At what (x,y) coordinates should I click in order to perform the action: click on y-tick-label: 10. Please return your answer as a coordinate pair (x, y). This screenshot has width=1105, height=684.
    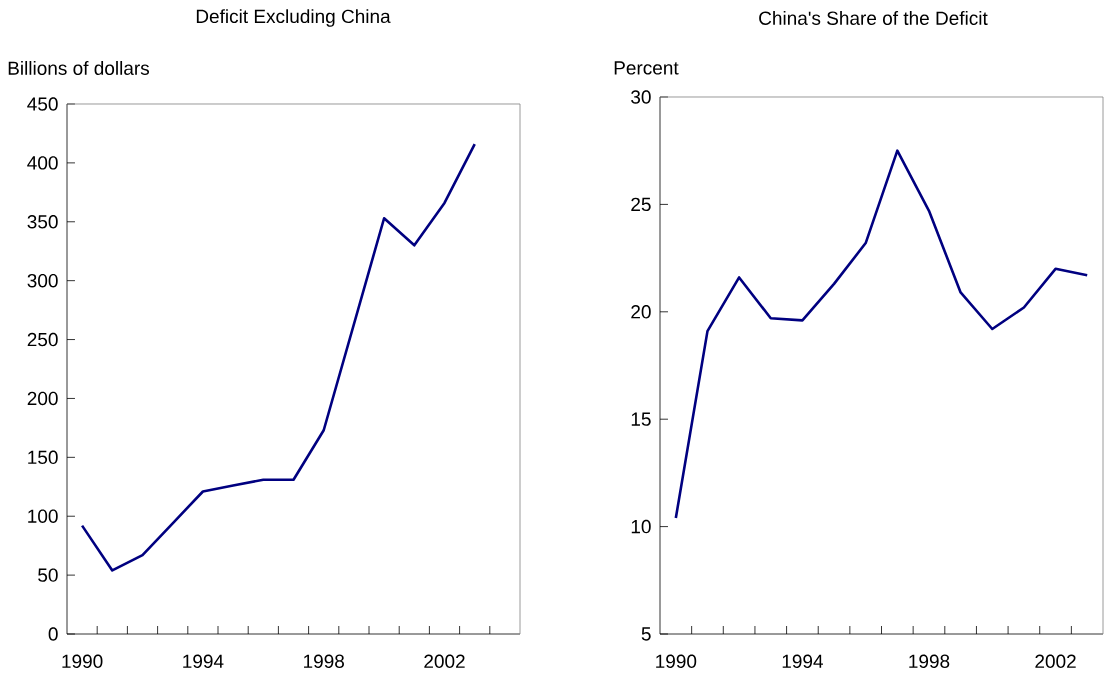
    Looking at the image, I should click on (641, 526).